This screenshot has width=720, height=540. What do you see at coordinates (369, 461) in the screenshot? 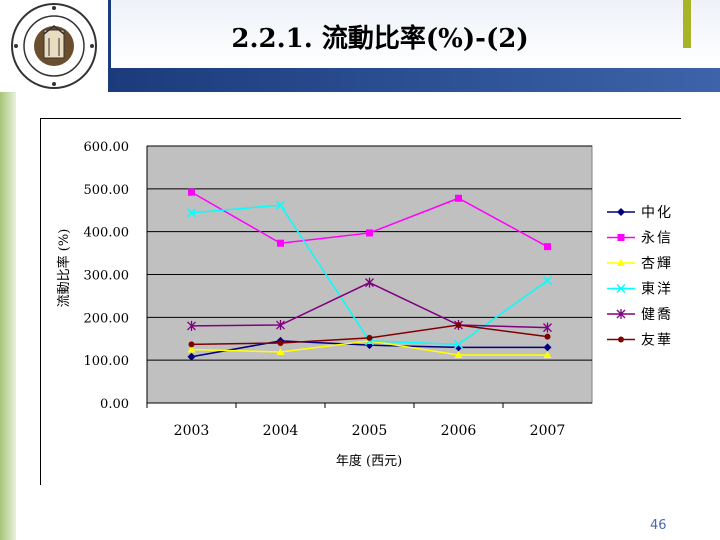
I see `x-axis-label: 年度 (西元)` at bounding box center [369, 461].